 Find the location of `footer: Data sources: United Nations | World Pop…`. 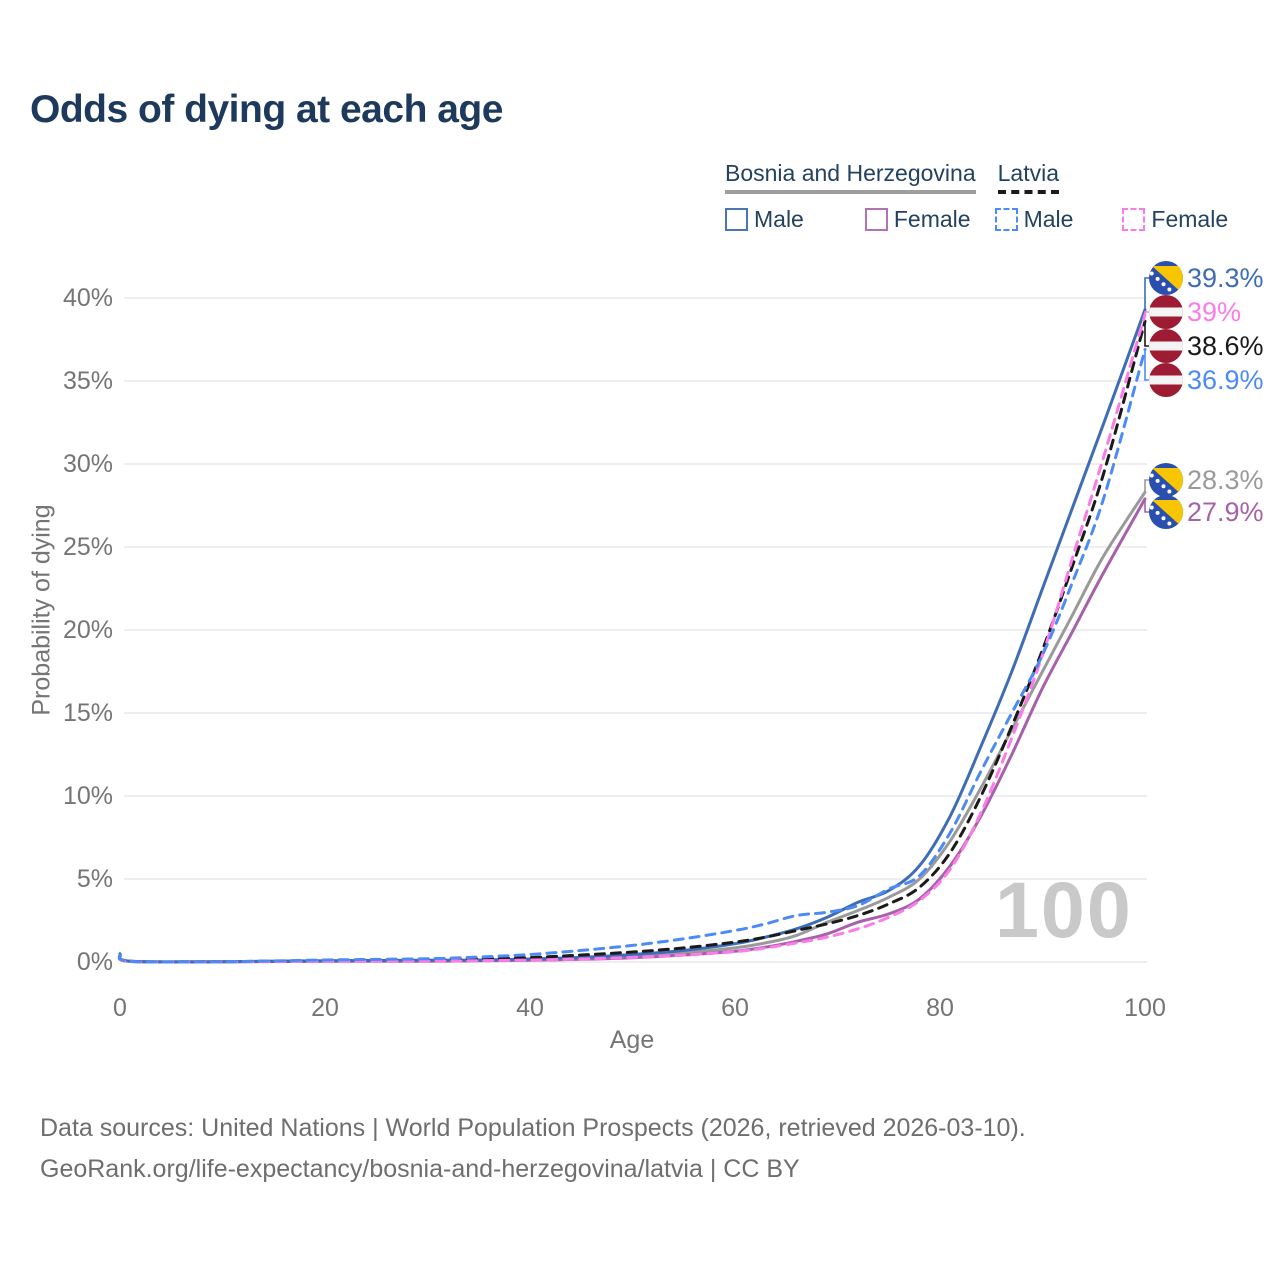

footer: Data sources: United Nations | World Pop… is located at coordinates (533, 1148).